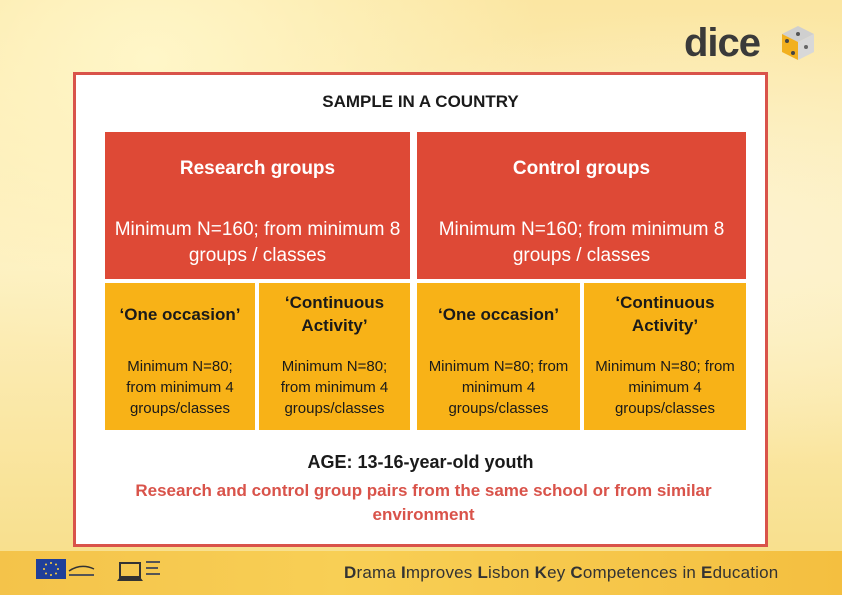 Image resolution: width=842 pixels, height=595 pixels. I want to click on dice-logo: dice, so click(751, 43).